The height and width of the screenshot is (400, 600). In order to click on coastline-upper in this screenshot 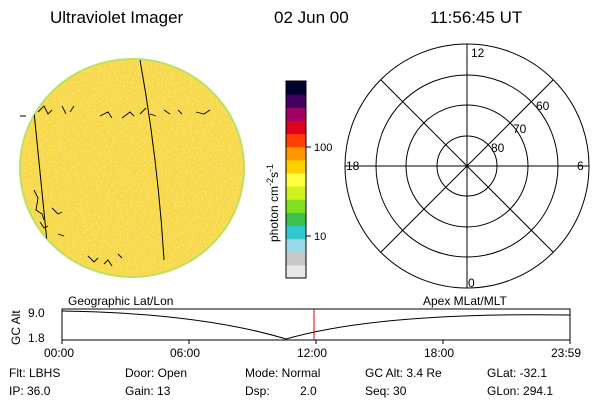, I will do `click(115, 112)`.